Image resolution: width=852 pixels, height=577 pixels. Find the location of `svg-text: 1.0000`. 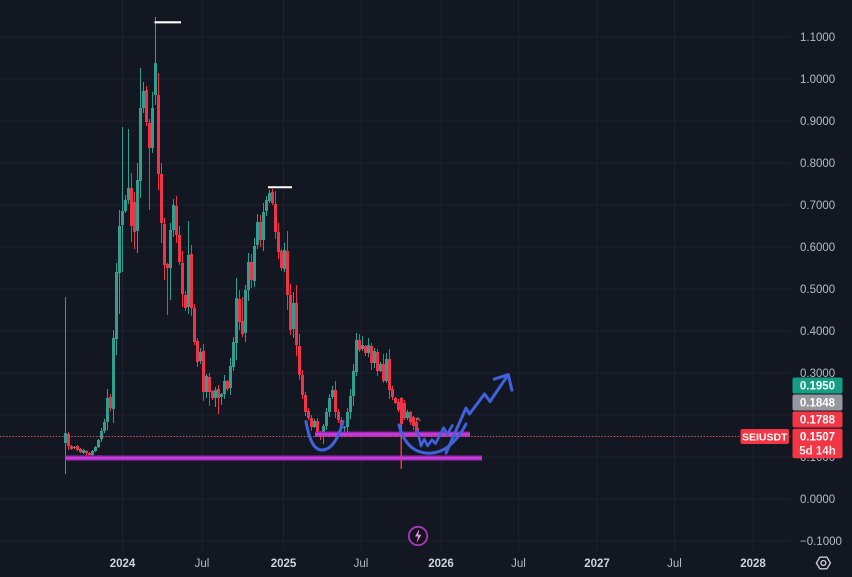

svg-text: 1.0000 is located at coordinates (817, 80).